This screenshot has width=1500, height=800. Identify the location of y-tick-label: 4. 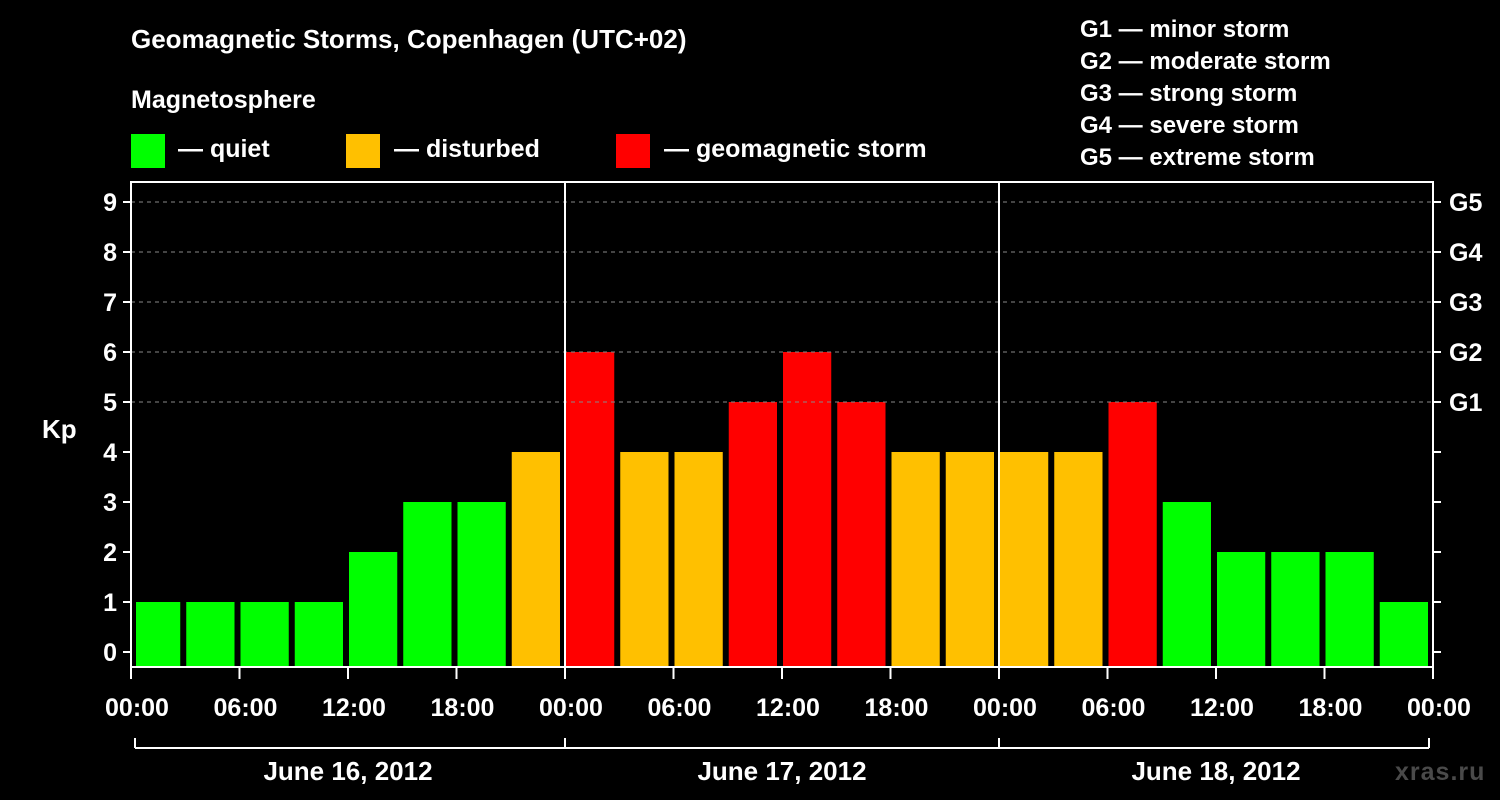
(110, 453).